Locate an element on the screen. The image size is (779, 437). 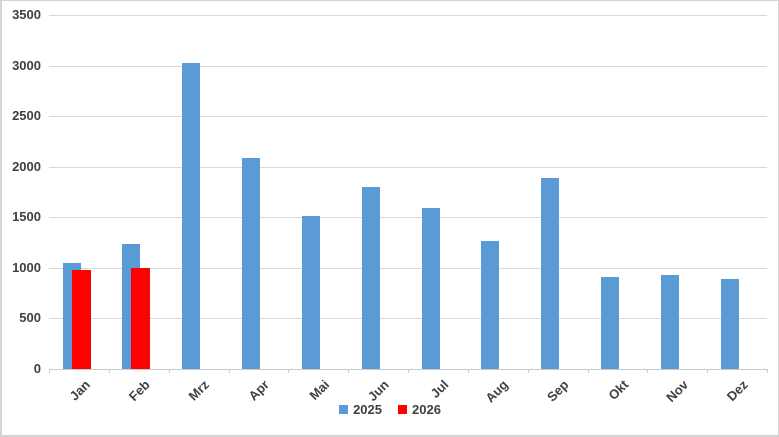
legend-swatch-2026 is located at coordinates (402, 409).